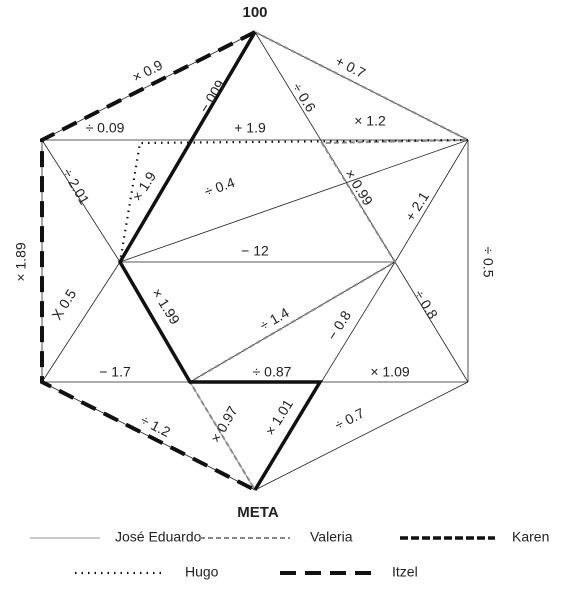 The width and height of the screenshot is (564, 590). I want to click on edge-label: ÷ 0.09, so click(105, 128).